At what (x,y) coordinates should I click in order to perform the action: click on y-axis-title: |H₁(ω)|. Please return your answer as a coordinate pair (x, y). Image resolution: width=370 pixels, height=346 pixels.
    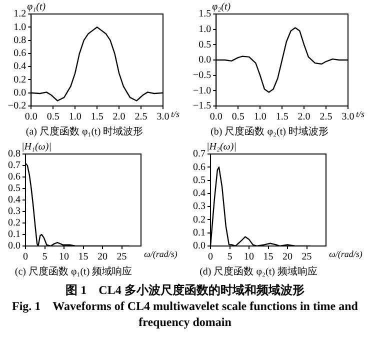
    Looking at the image, I should click on (37, 147).